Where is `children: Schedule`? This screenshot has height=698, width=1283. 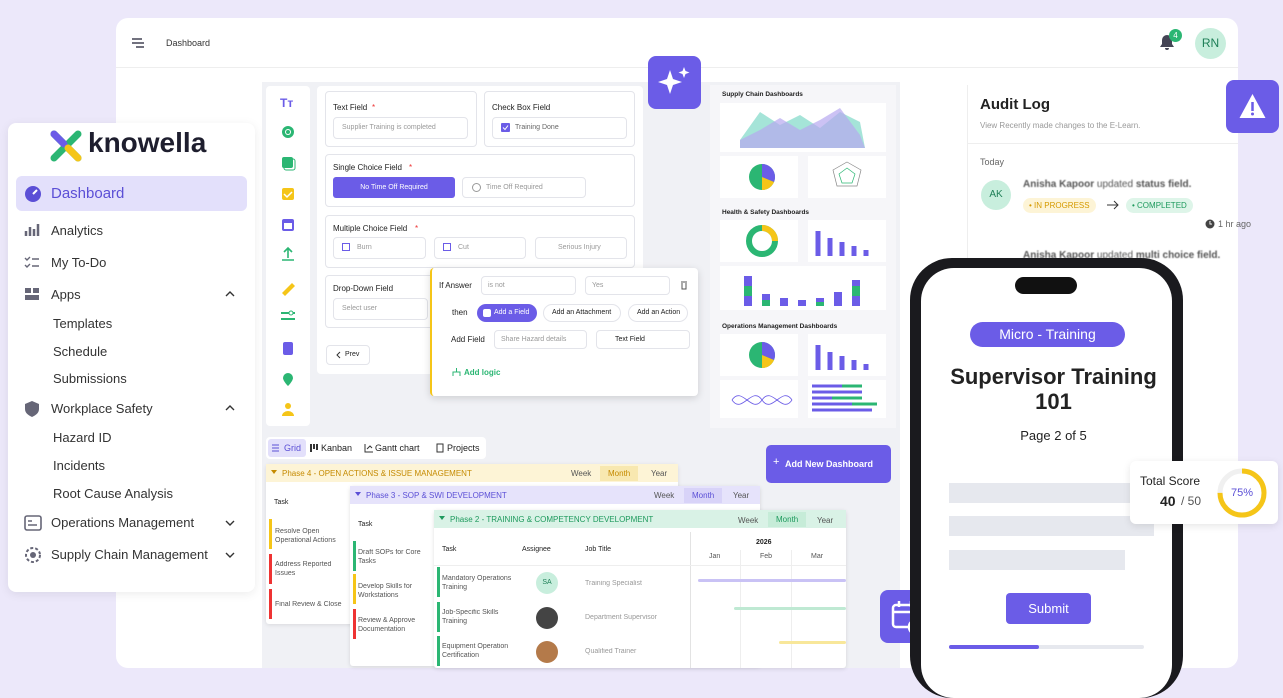
children: Schedule is located at coordinates (80, 351).